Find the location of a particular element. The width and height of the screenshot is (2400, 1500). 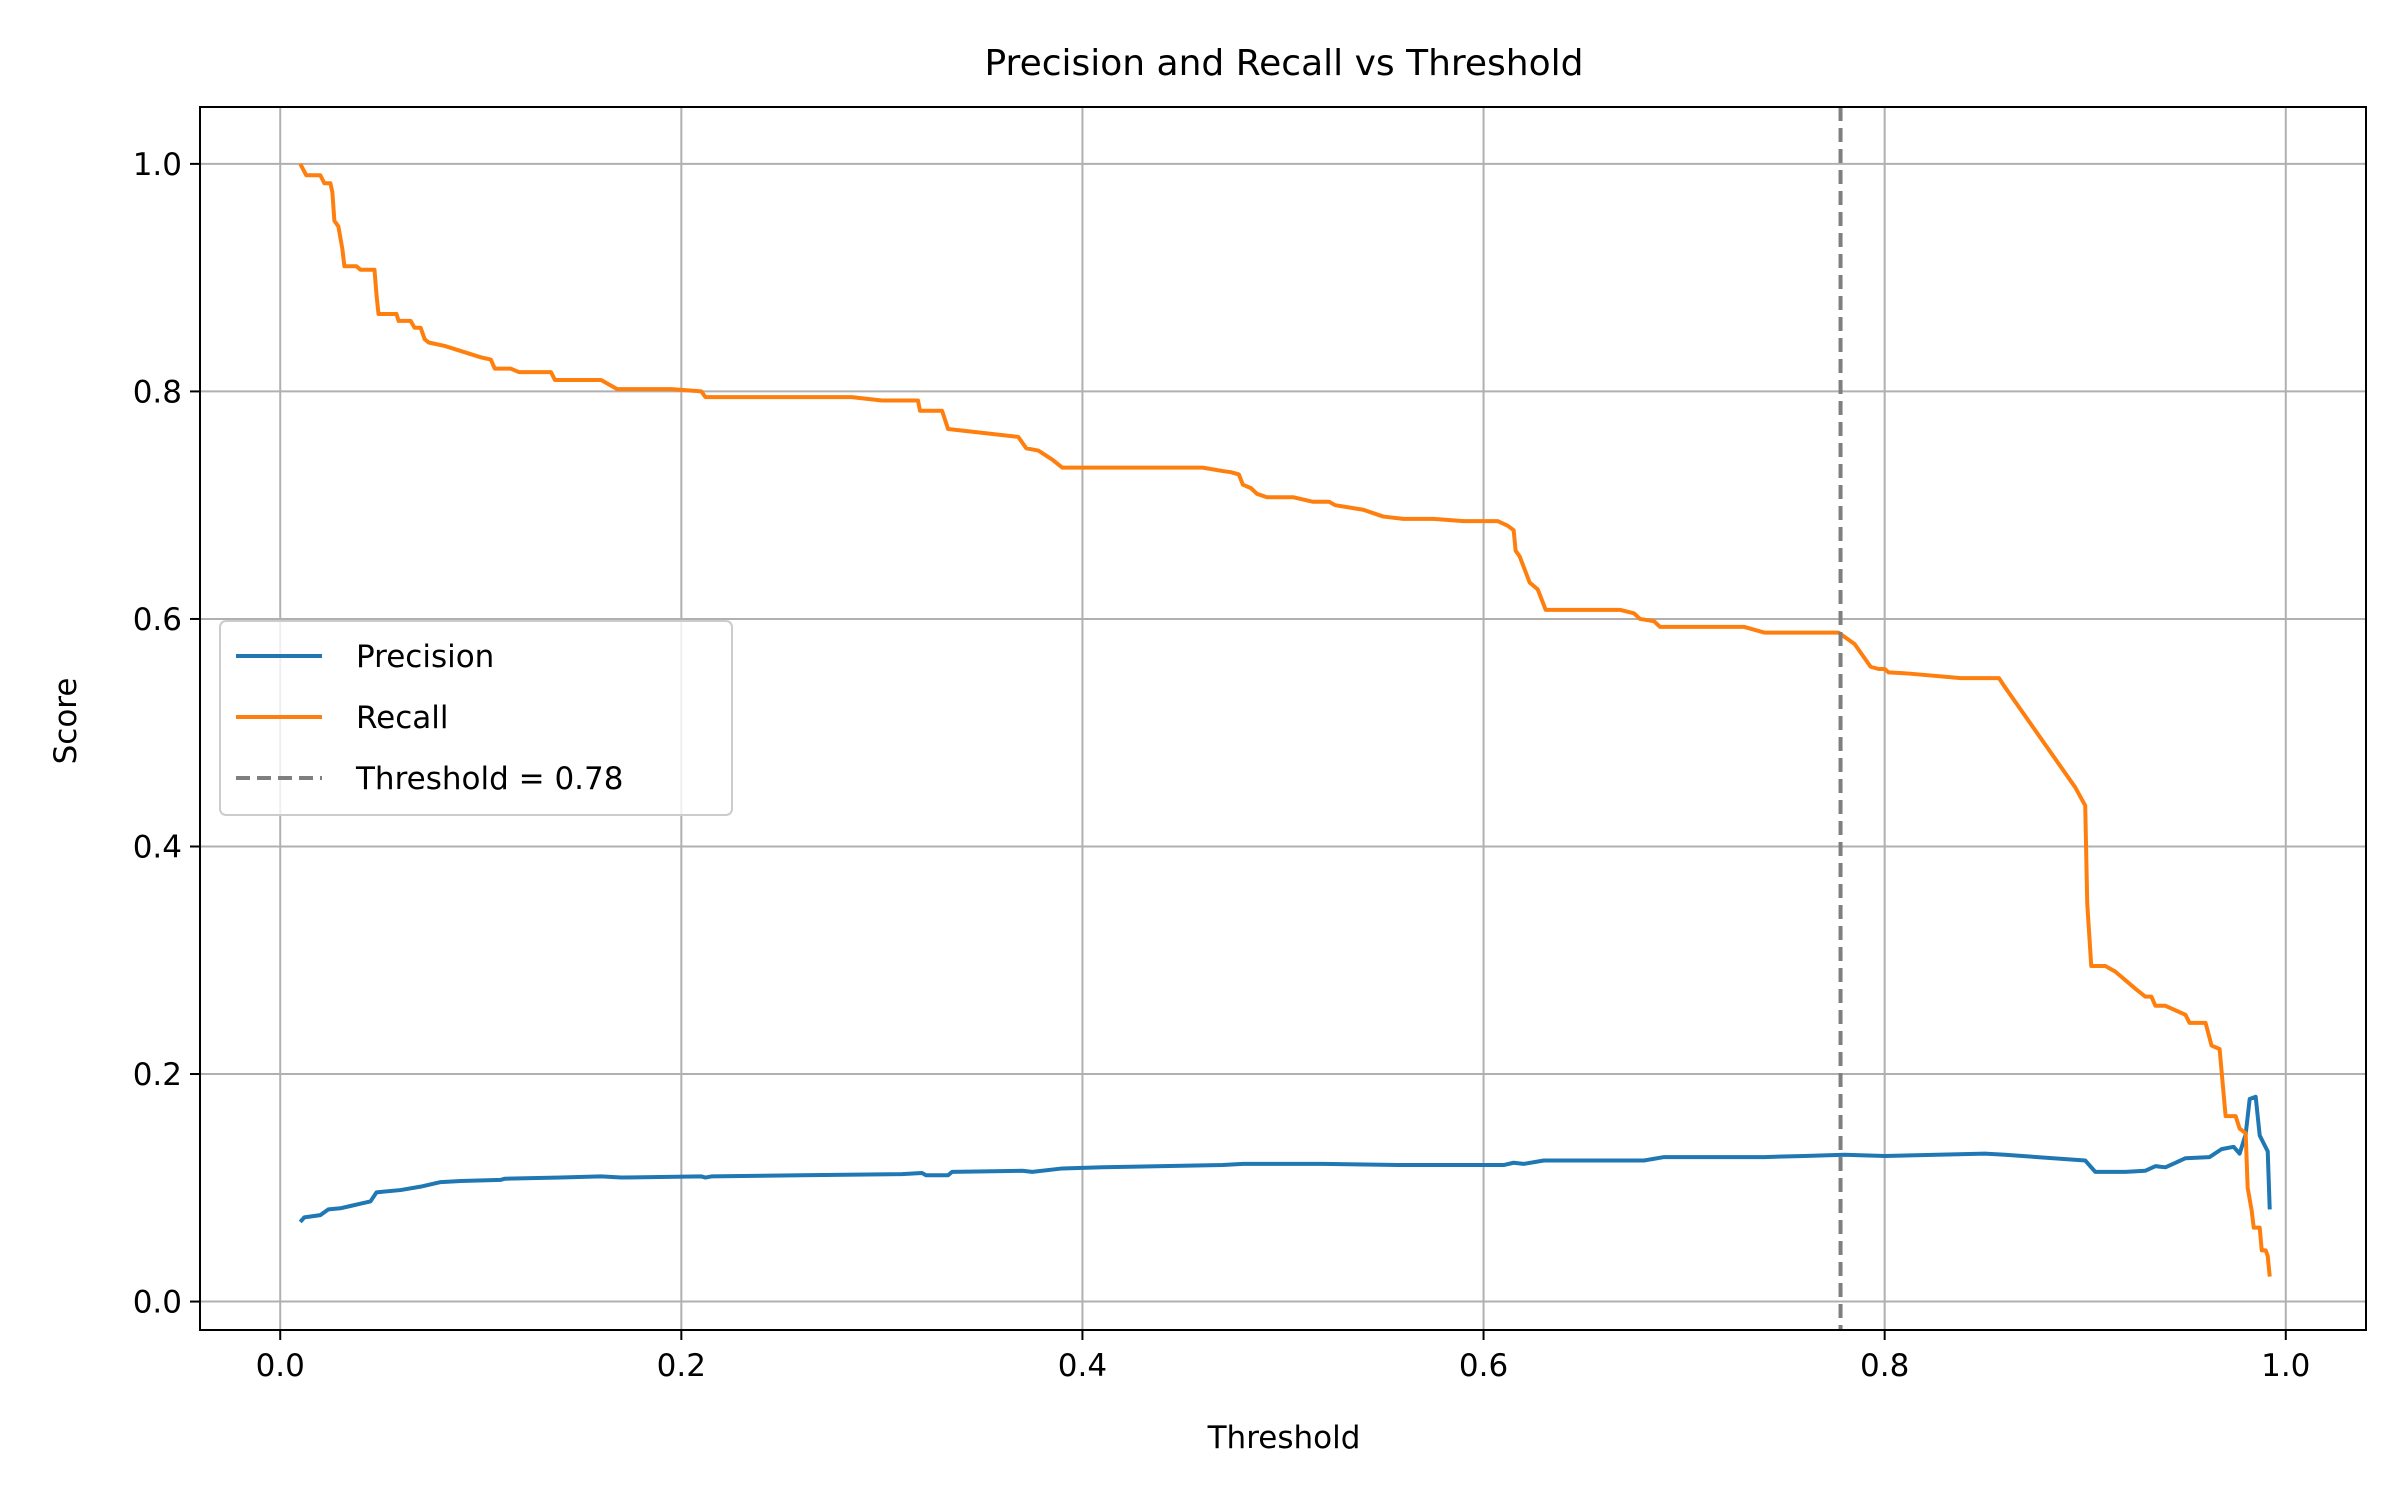

legend-frame is located at coordinates (476, 718).